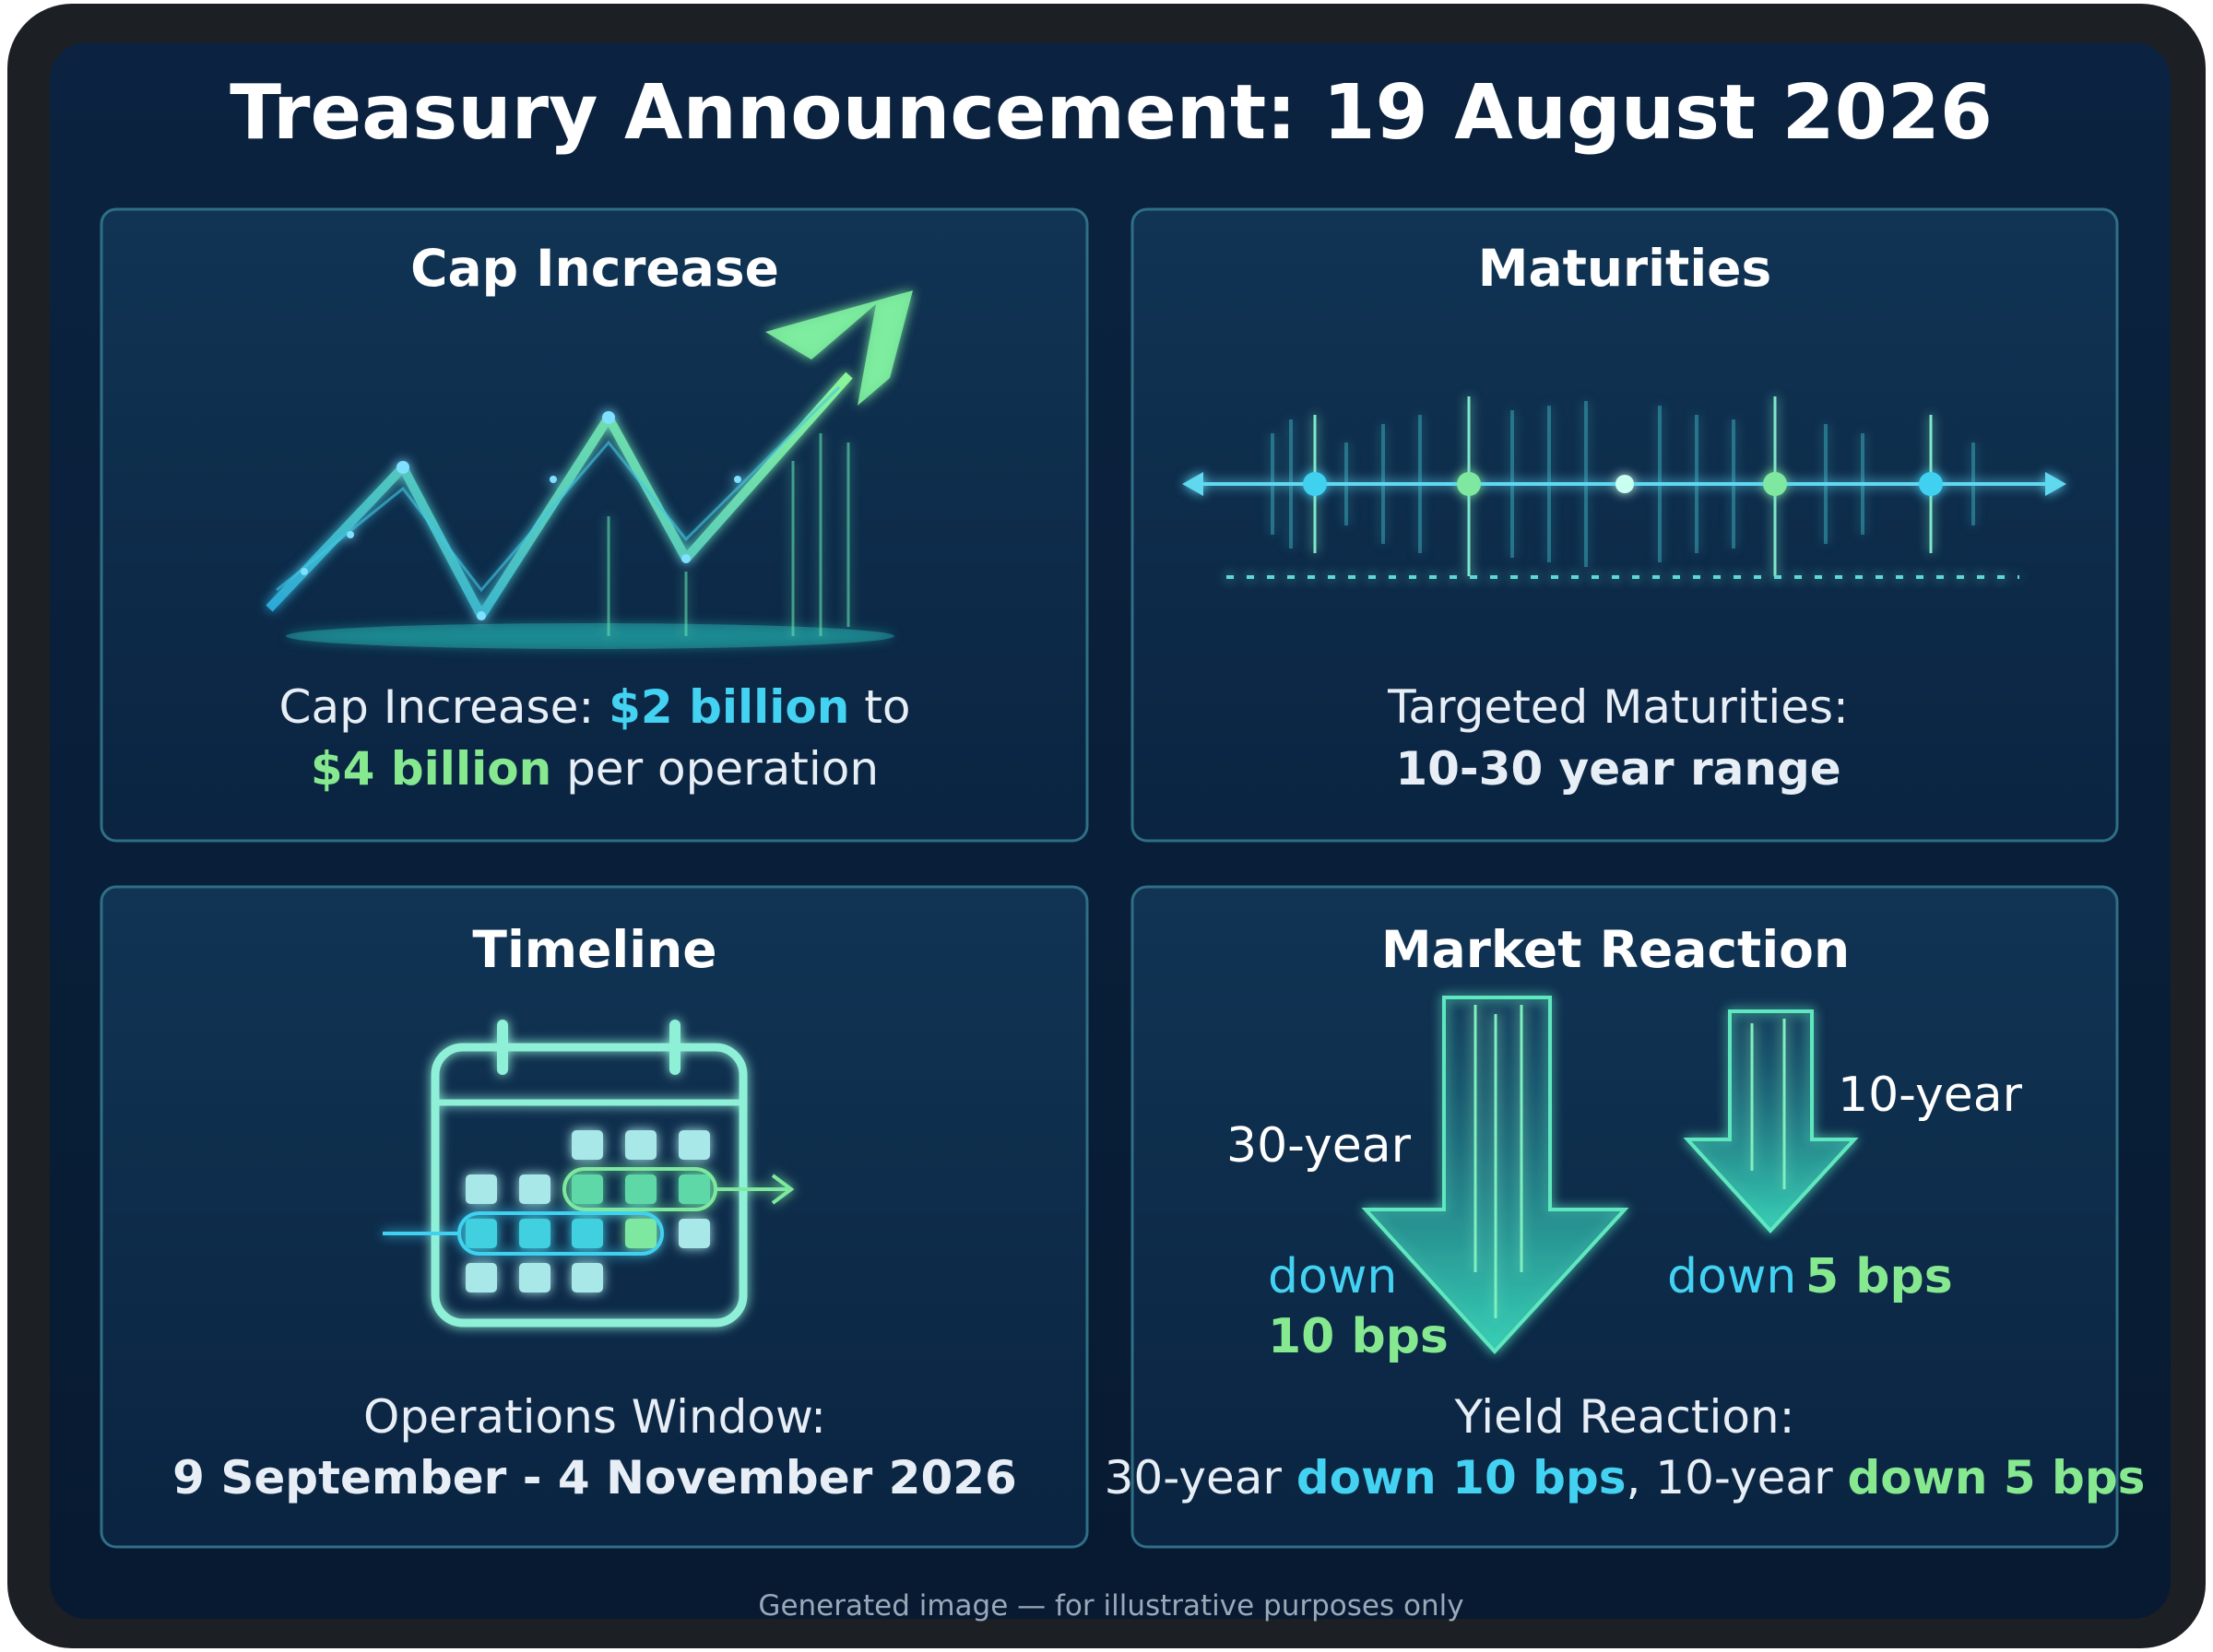 The image size is (2213, 1652). I want to click on panel-text: Cap Increase: $2 billion to, so click(595, 707).